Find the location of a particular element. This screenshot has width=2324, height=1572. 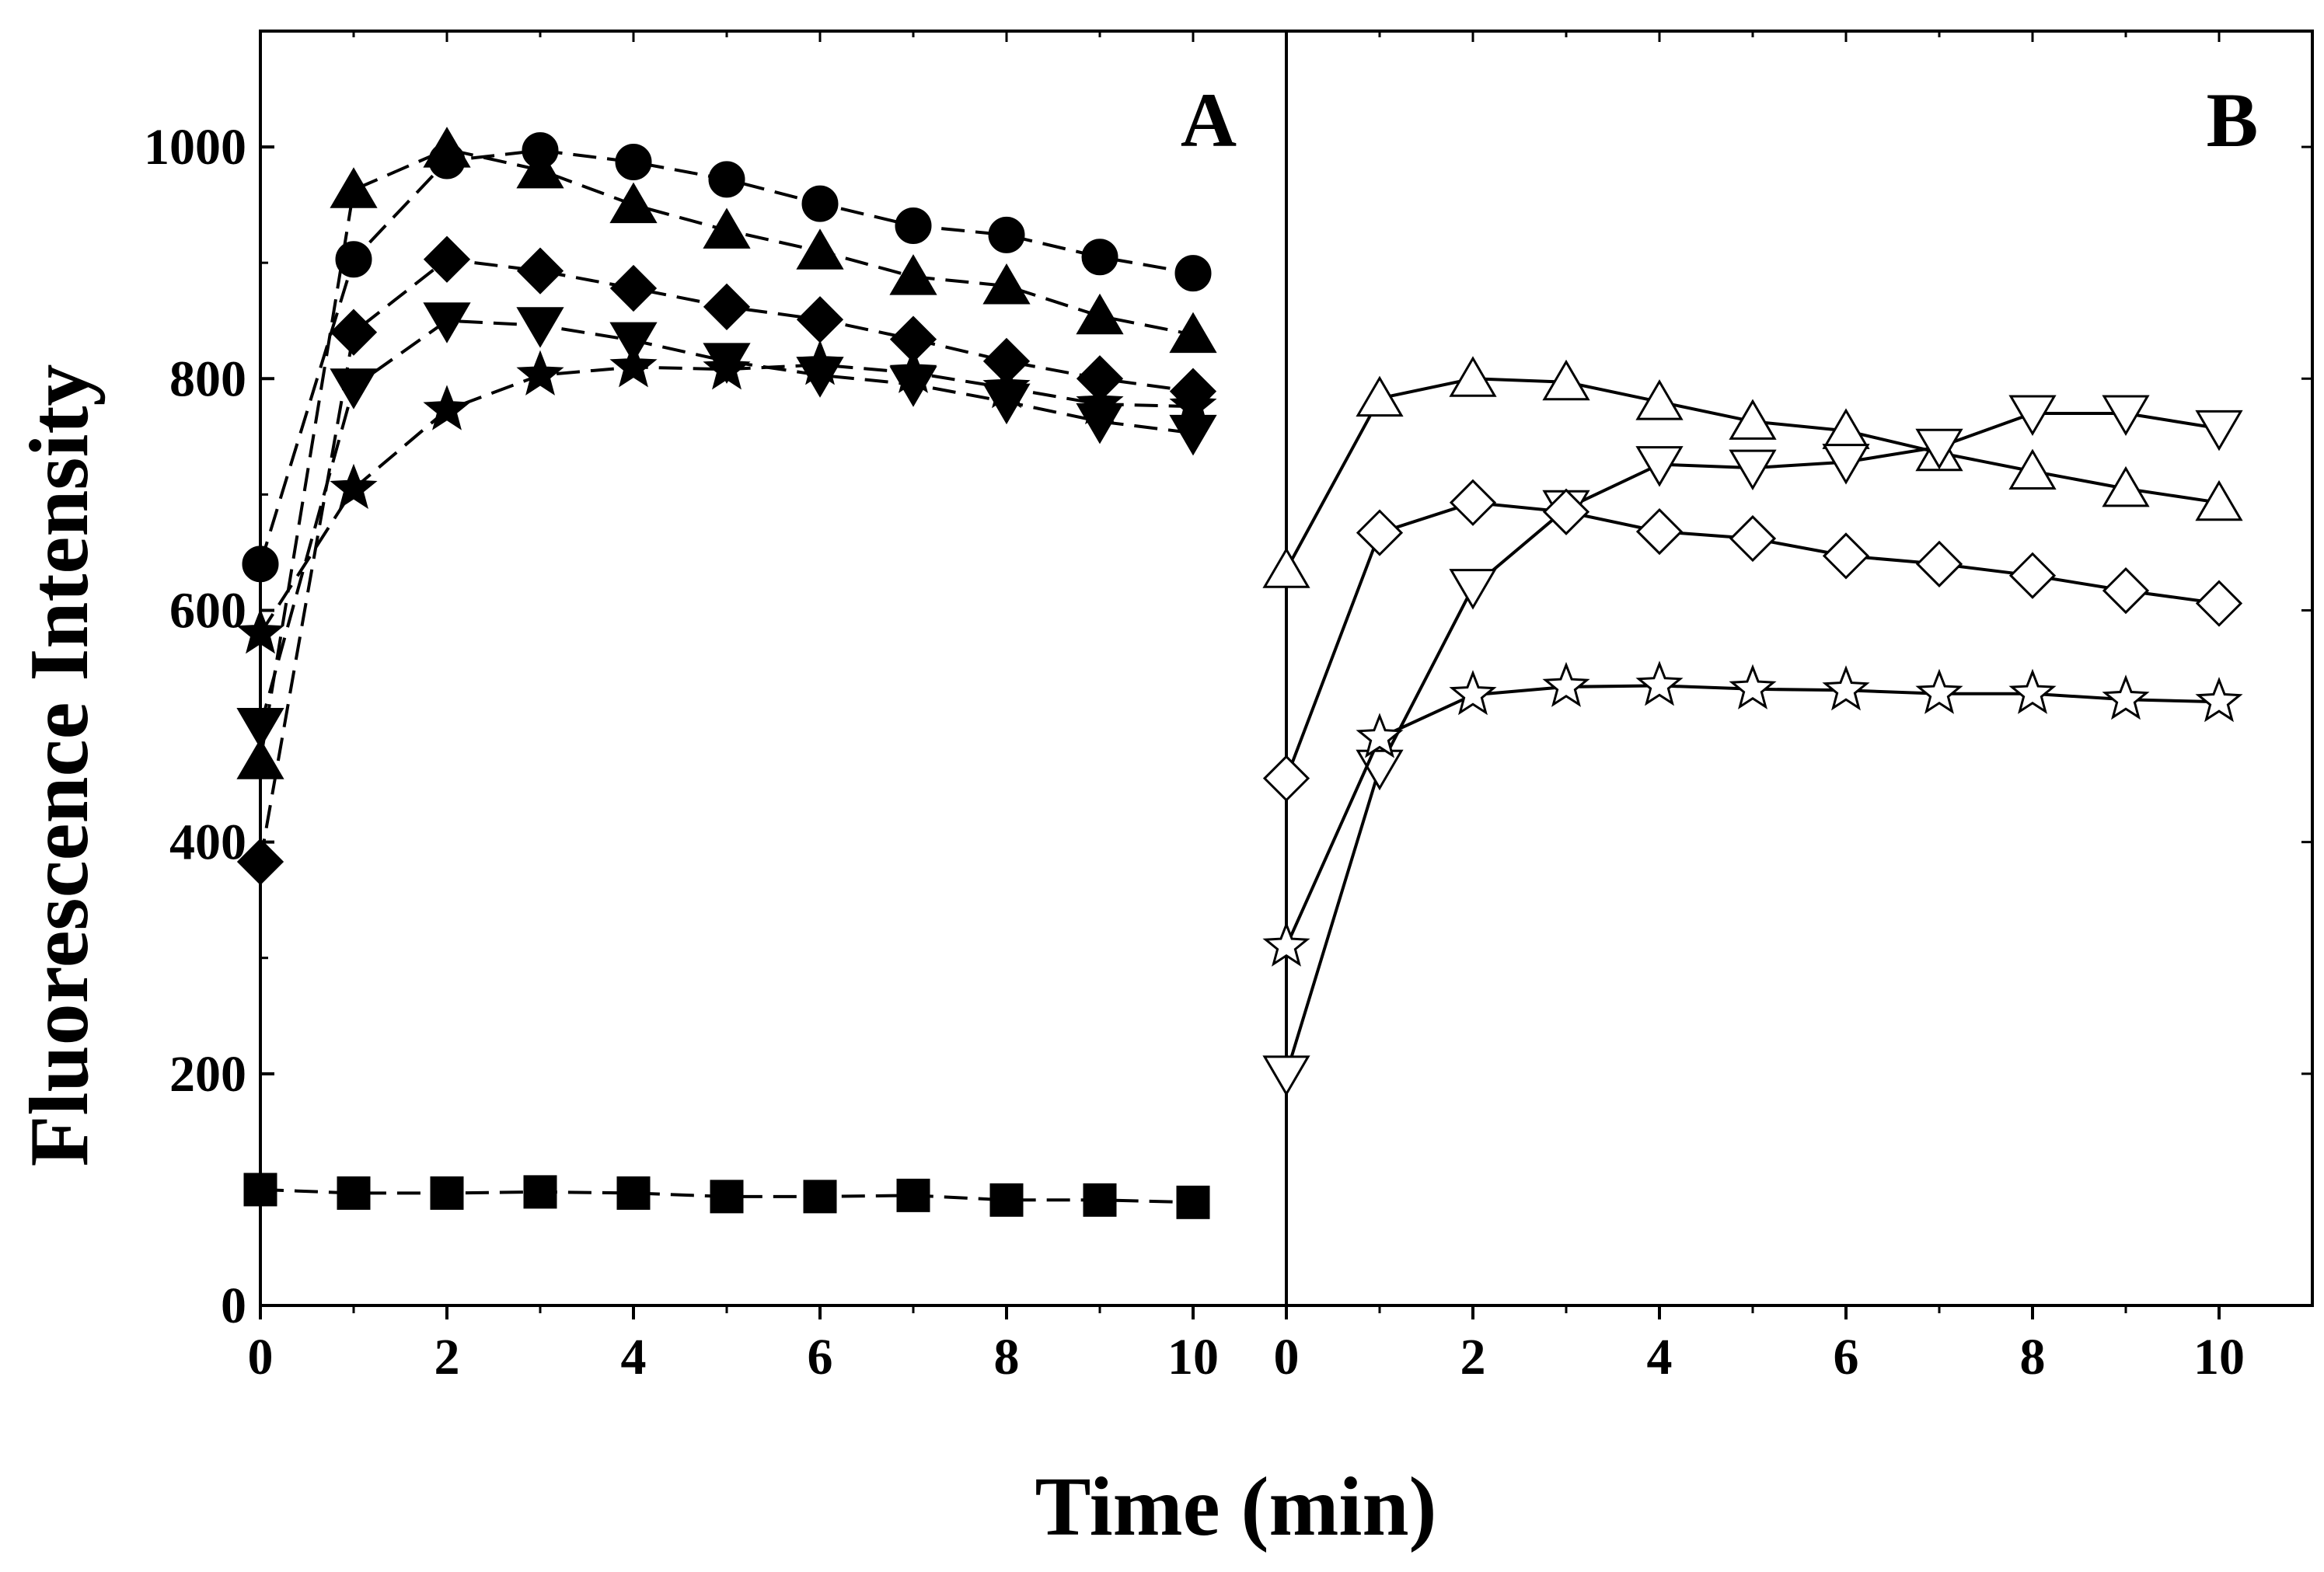

panel-b-x-tick-label: 2 is located at coordinates (1473, 1357).